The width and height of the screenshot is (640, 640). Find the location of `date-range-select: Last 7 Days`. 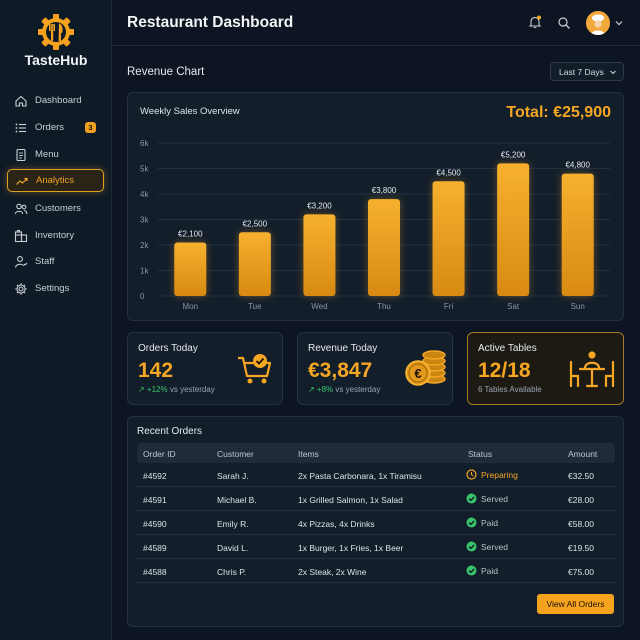

date-range-select: Last 7 Days is located at coordinates (587, 71).